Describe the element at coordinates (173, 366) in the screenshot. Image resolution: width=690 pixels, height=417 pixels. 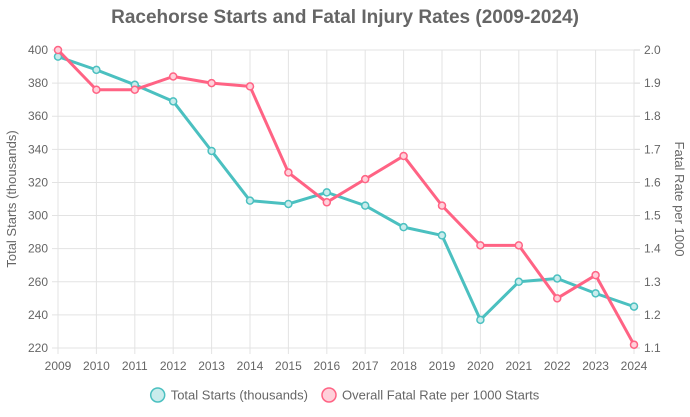
I see `x-tick-label: 2012` at that location.